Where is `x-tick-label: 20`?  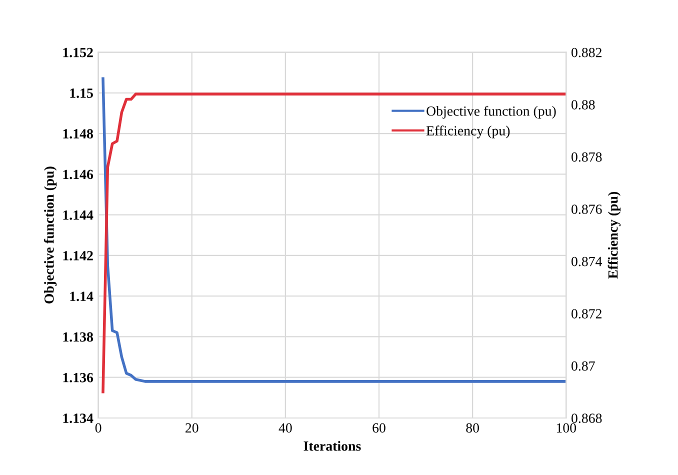 x-tick-label: 20 is located at coordinates (192, 428).